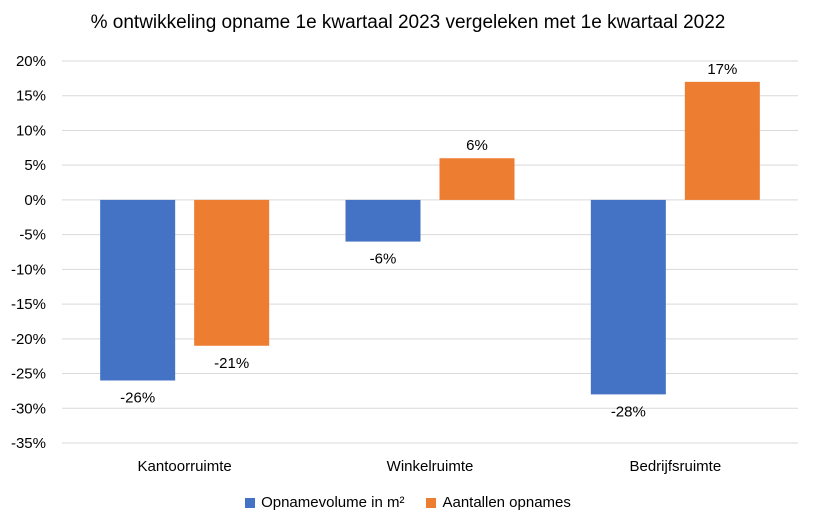  What do you see at coordinates (506, 502) in the screenshot?
I see `legend-label-count: Aantallen opnames` at bounding box center [506, 502].